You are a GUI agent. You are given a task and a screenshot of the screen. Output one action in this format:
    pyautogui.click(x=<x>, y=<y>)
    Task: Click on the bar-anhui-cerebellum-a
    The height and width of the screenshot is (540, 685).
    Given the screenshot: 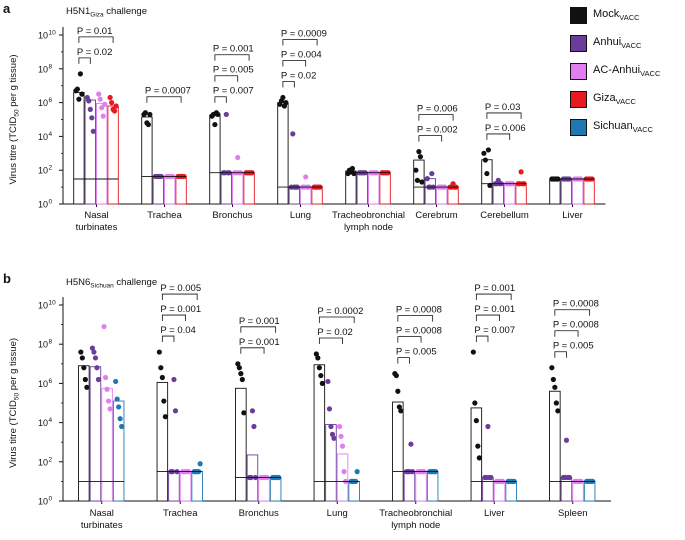 What is the action you would take?
    pyautogui.click(x=498, y=194)
    